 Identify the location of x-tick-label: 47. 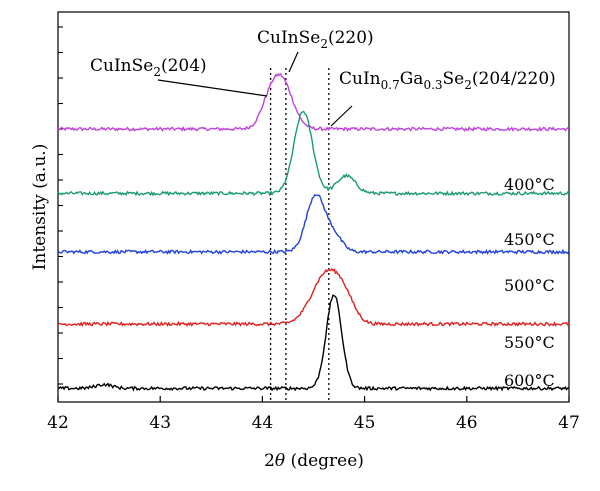
(569, 423).